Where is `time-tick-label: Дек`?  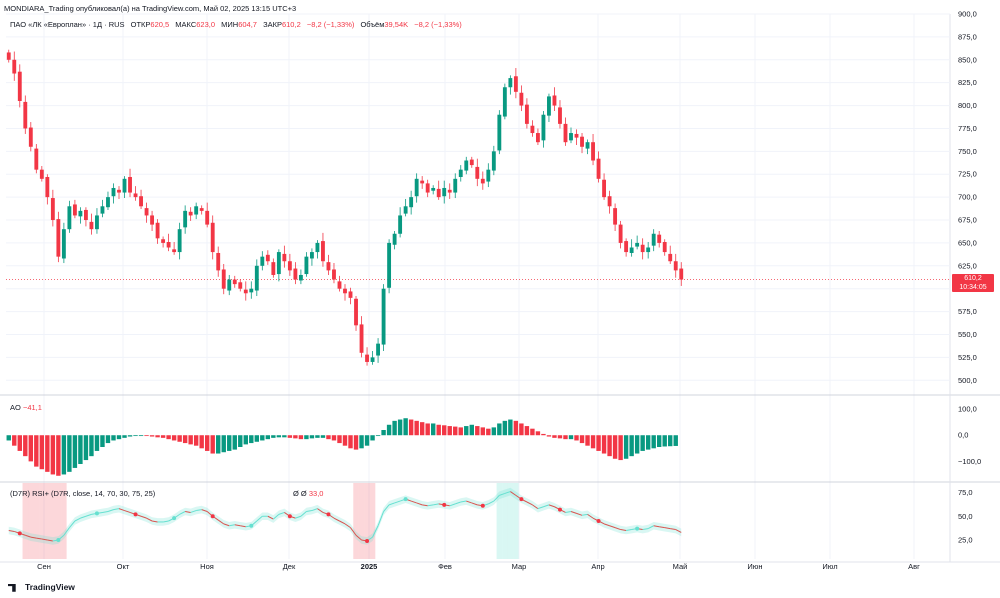 time-tick-label: Дек is located at coordinates (289, 566).